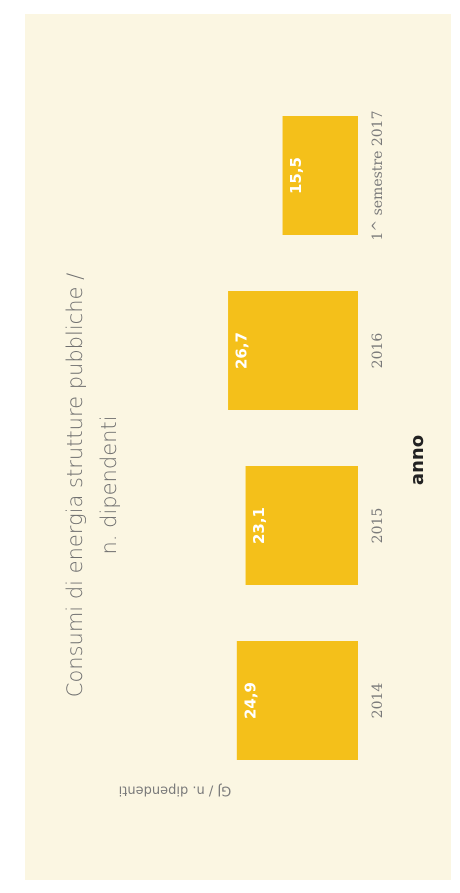 This screenshot has height=893, width=460. What do you see at coordinates (417, 460) in the screenshot?
I see `x-axis-label: anno` at bounding box center [417, 460].